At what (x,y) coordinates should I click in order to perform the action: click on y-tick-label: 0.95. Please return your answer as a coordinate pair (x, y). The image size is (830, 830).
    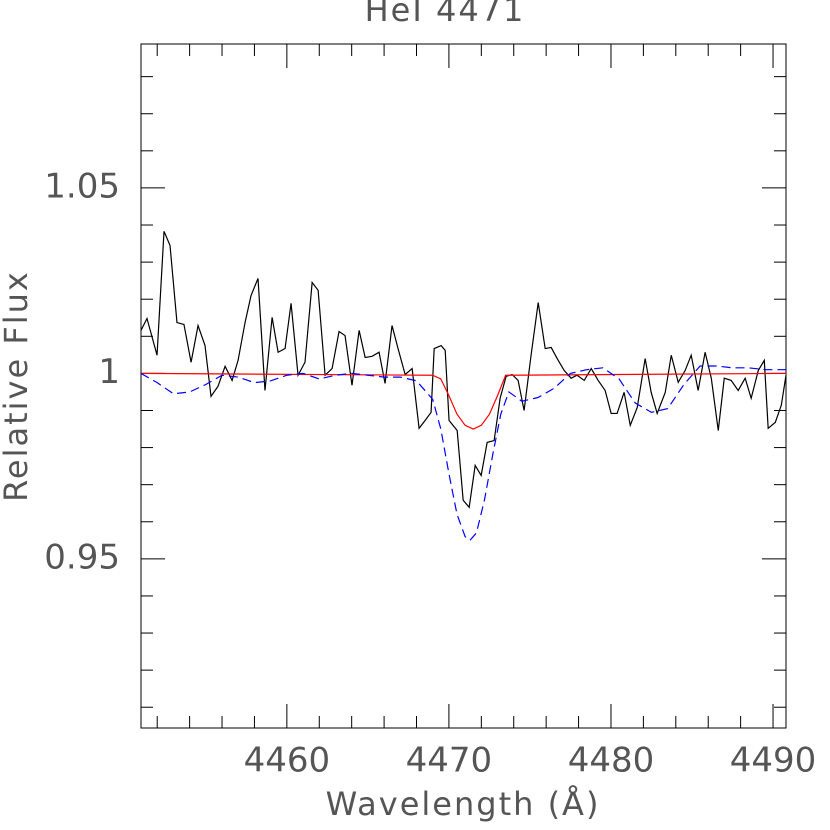
    Looking at the image, I should click on (82, 557).